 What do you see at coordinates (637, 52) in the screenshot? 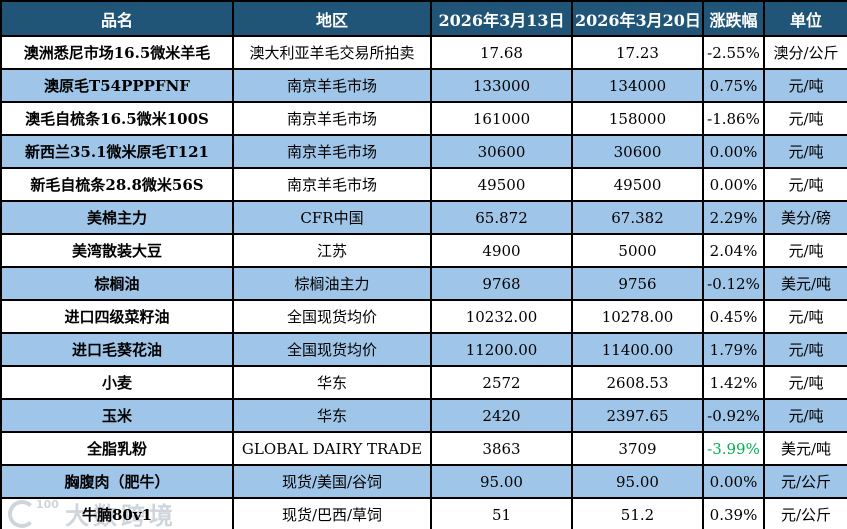
I see `cell-date2: 17.23` at bounding box center [637, 52].